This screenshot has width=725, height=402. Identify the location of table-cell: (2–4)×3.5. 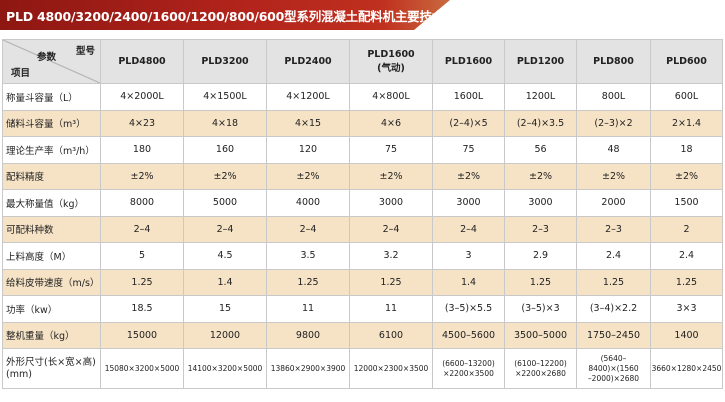
(540, 123).